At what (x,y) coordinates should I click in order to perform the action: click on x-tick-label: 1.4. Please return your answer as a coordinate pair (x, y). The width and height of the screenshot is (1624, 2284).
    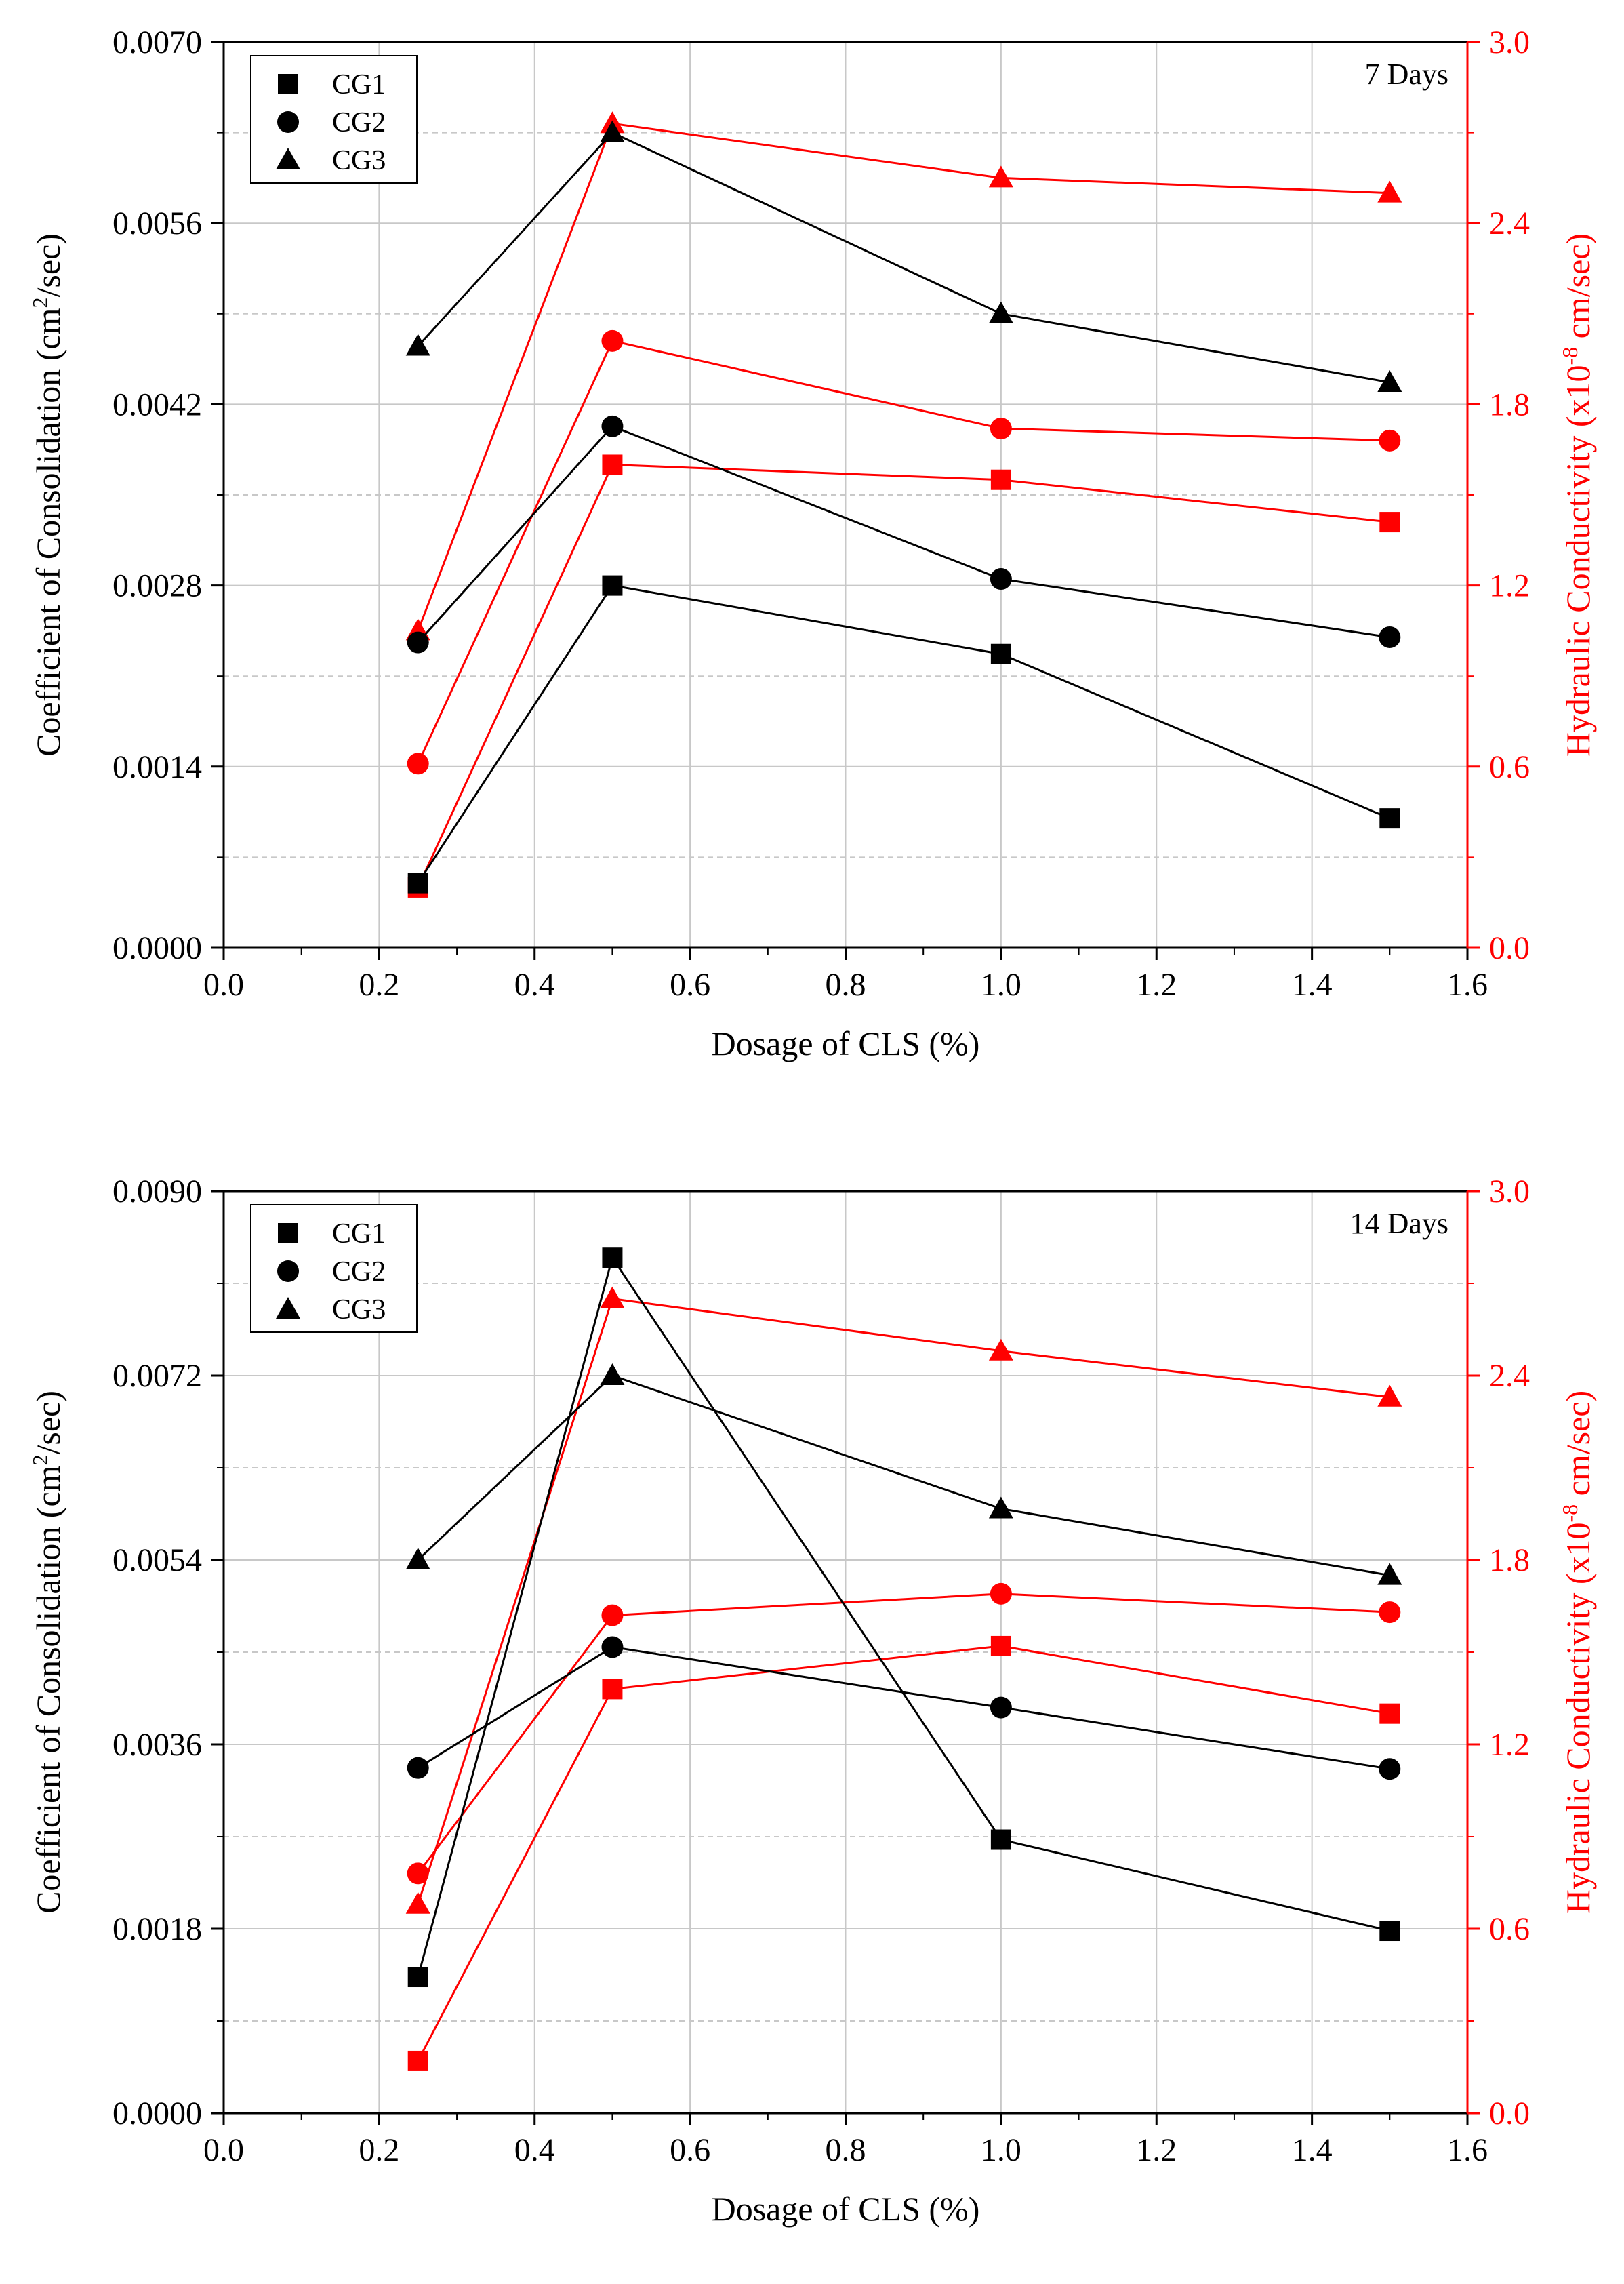
    Looking at the image, I should click on (1312, 2150).